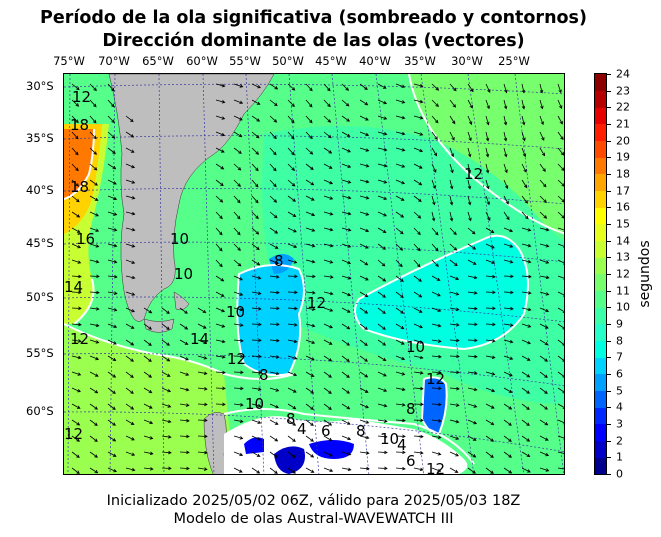 The width and height of the screenshot is (661, 537). What do you see at coordinates (623, 224) in the screenshot?
I see `colorbar-tick-label: 15` at bounding box center [623, 224].